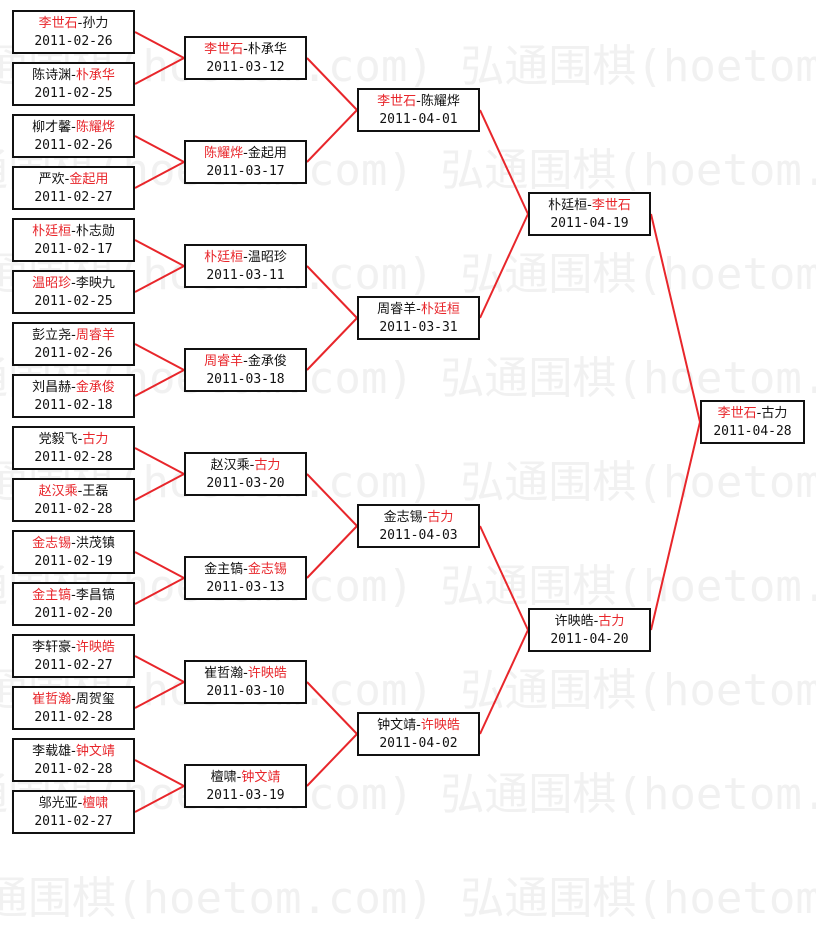 Image resolution: width=816 pixels, height=926 pixels. I want to click on match-players: 朴廷桓-朴志勋, so click(73, 232).